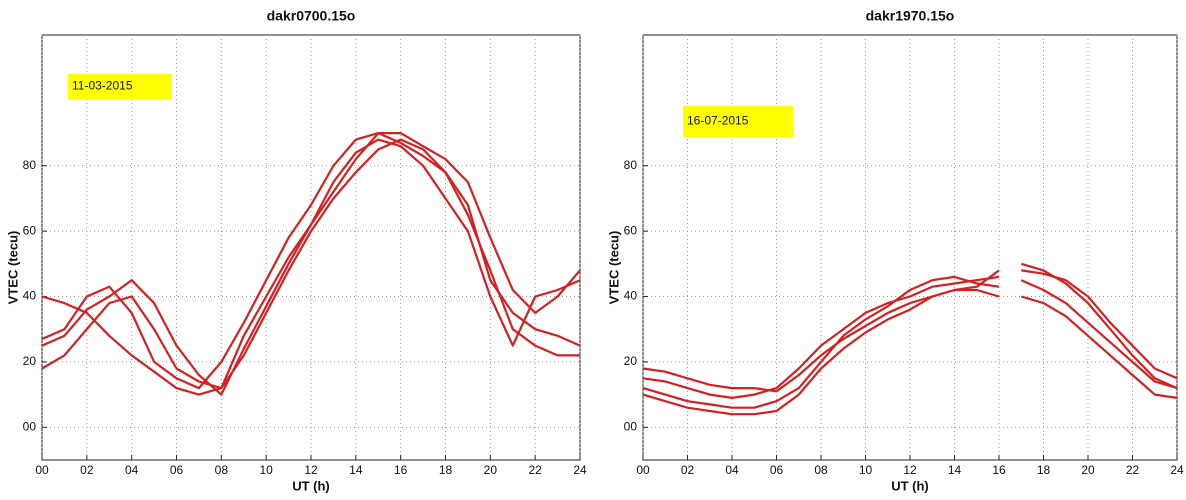 This screenshot has width=1186, height=500. Describe the element at coordinates (102, 86) in the screenshot. I see `annotation: 11-03-2015` at that location.